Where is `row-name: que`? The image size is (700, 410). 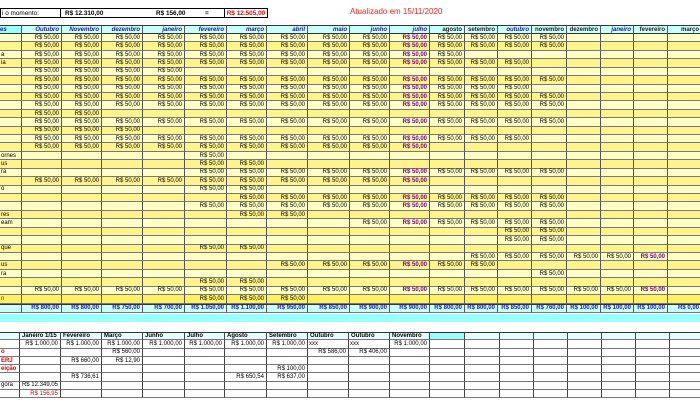
row-name: que is located at coordinates (11, 248).